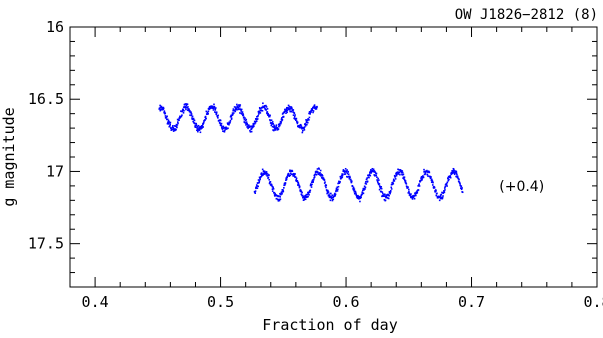  Describe the element at coordinates (521, 187) in the screenshot. I see `offset-annotation: (+0.4)` at that location.